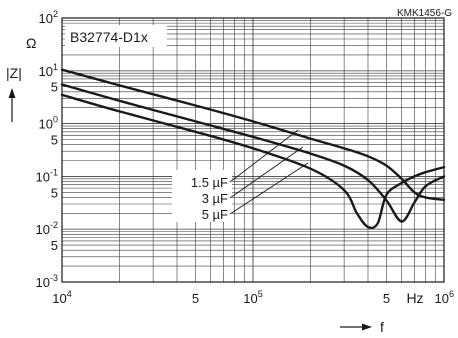 The image size is (458, 338). I want to click on part-label-box, so click(116, 36).